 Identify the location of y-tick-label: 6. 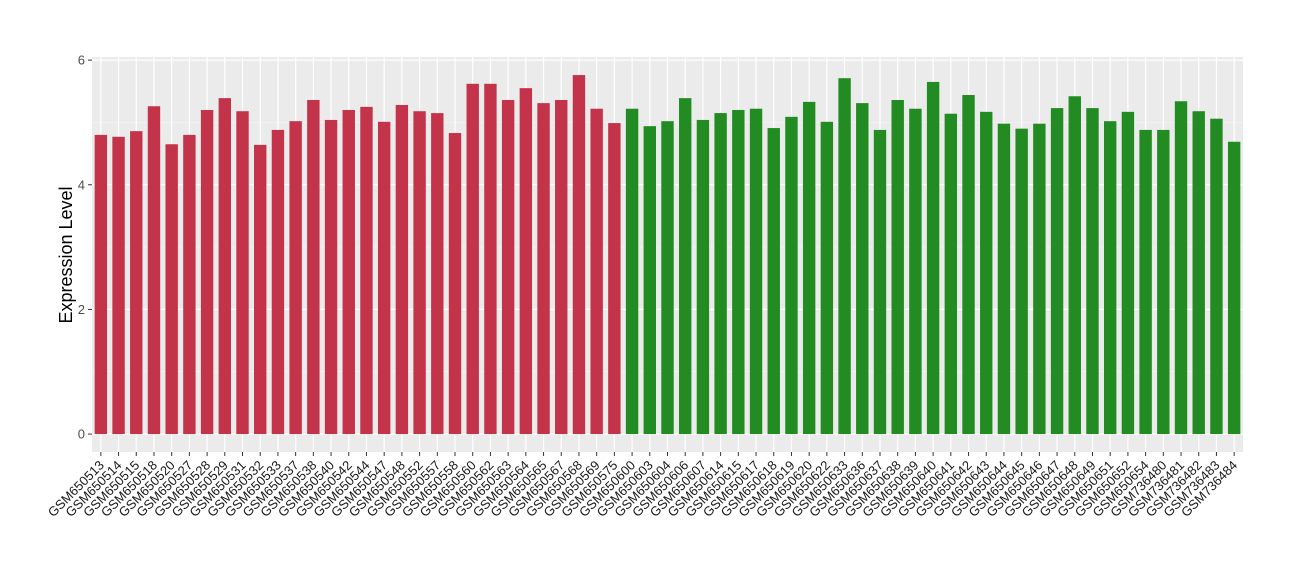
(81, 60).